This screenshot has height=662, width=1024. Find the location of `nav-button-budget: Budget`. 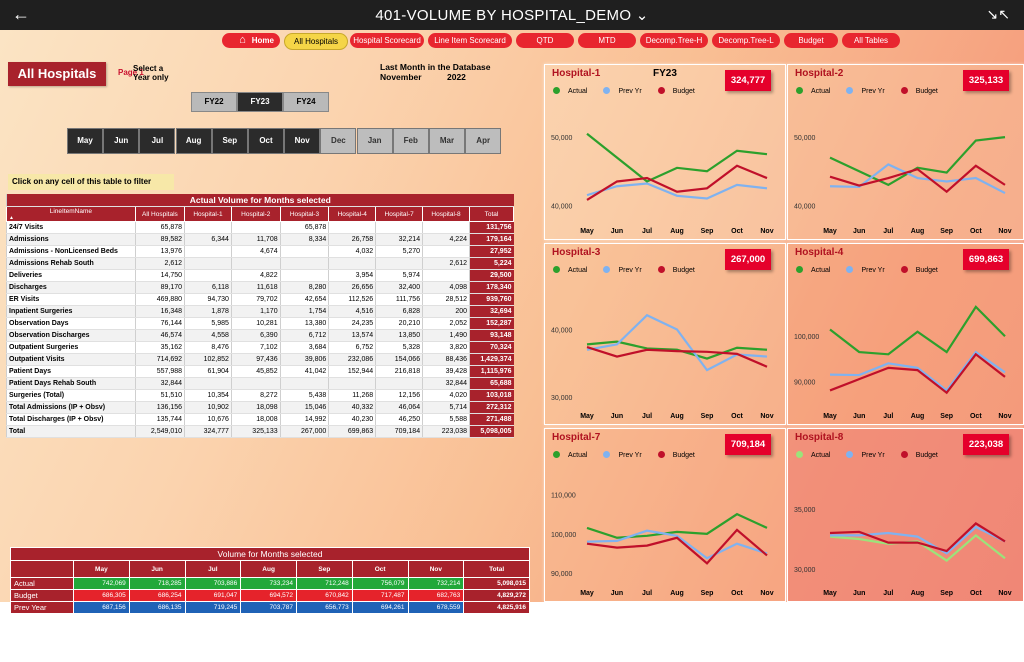

nav-button-budget: Budget is located at coordinates (811, 40).